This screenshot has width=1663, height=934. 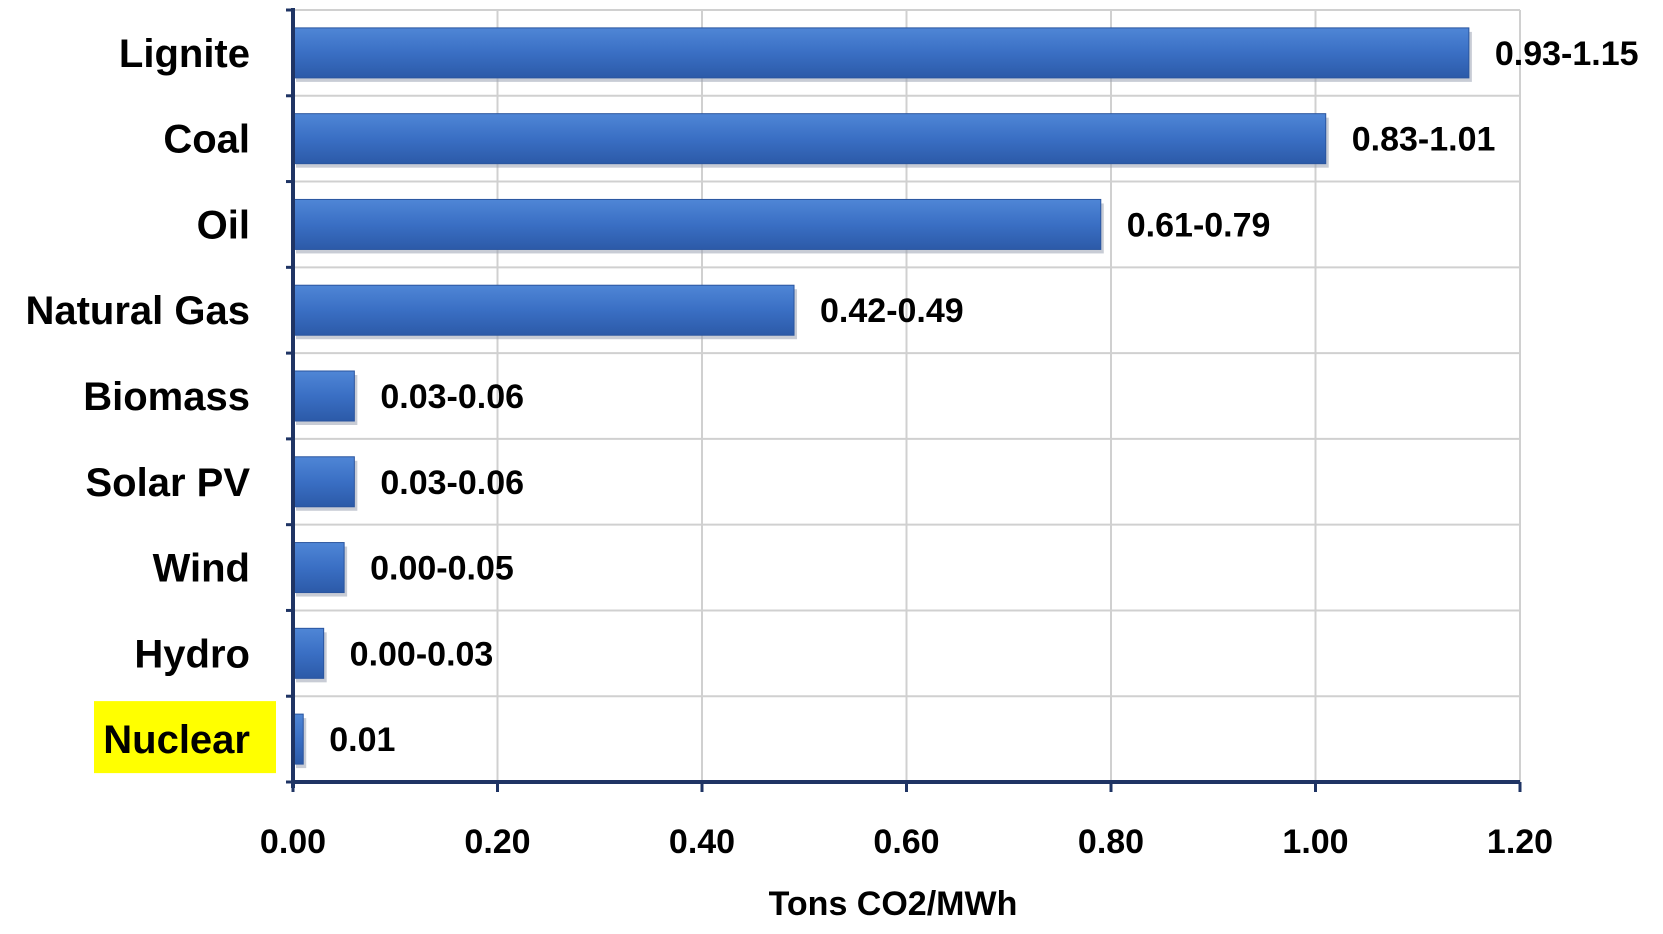 I want to click on category-label: Lignite, so click(x=184, y=54).